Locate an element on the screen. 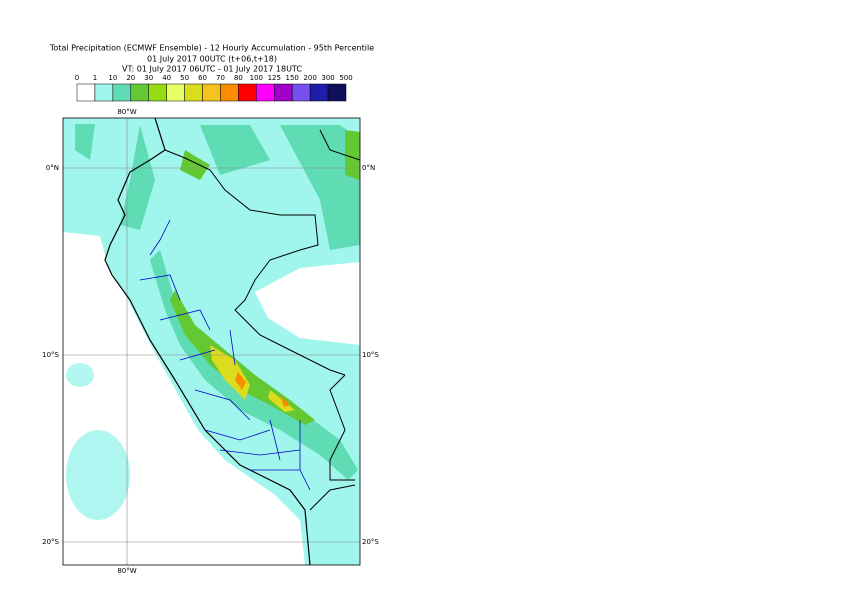  legend-label: 1 is located at coordinates (95, 78).